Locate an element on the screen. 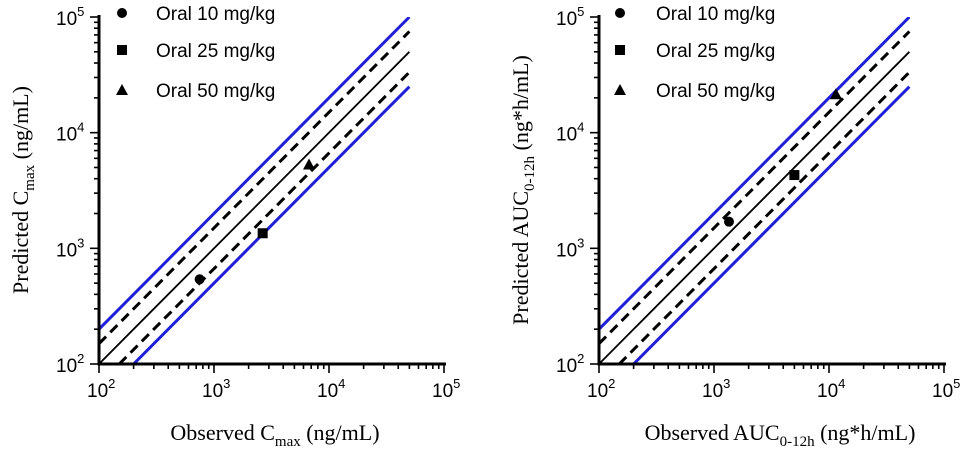 The image size is (969, 450). y-axis-title: Predicted Cmax (ng/mL) is located at coordinates (23, 190).